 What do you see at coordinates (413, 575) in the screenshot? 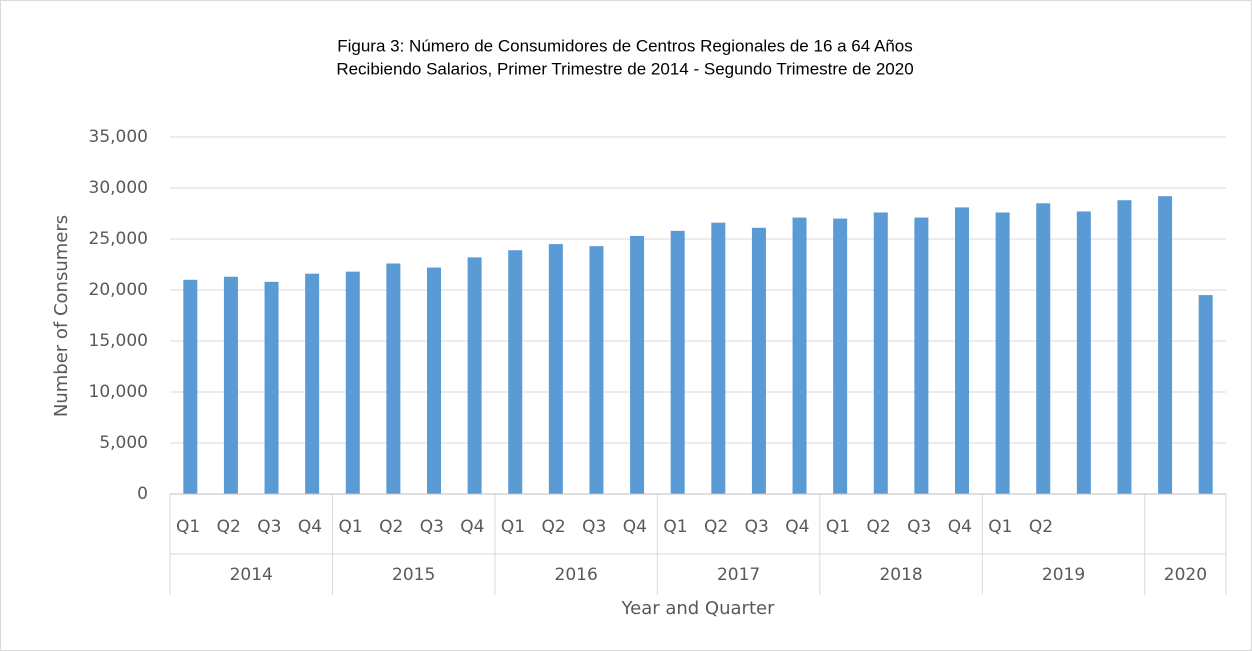
I see `year-label: 2015` at bounding box center [413, 575].